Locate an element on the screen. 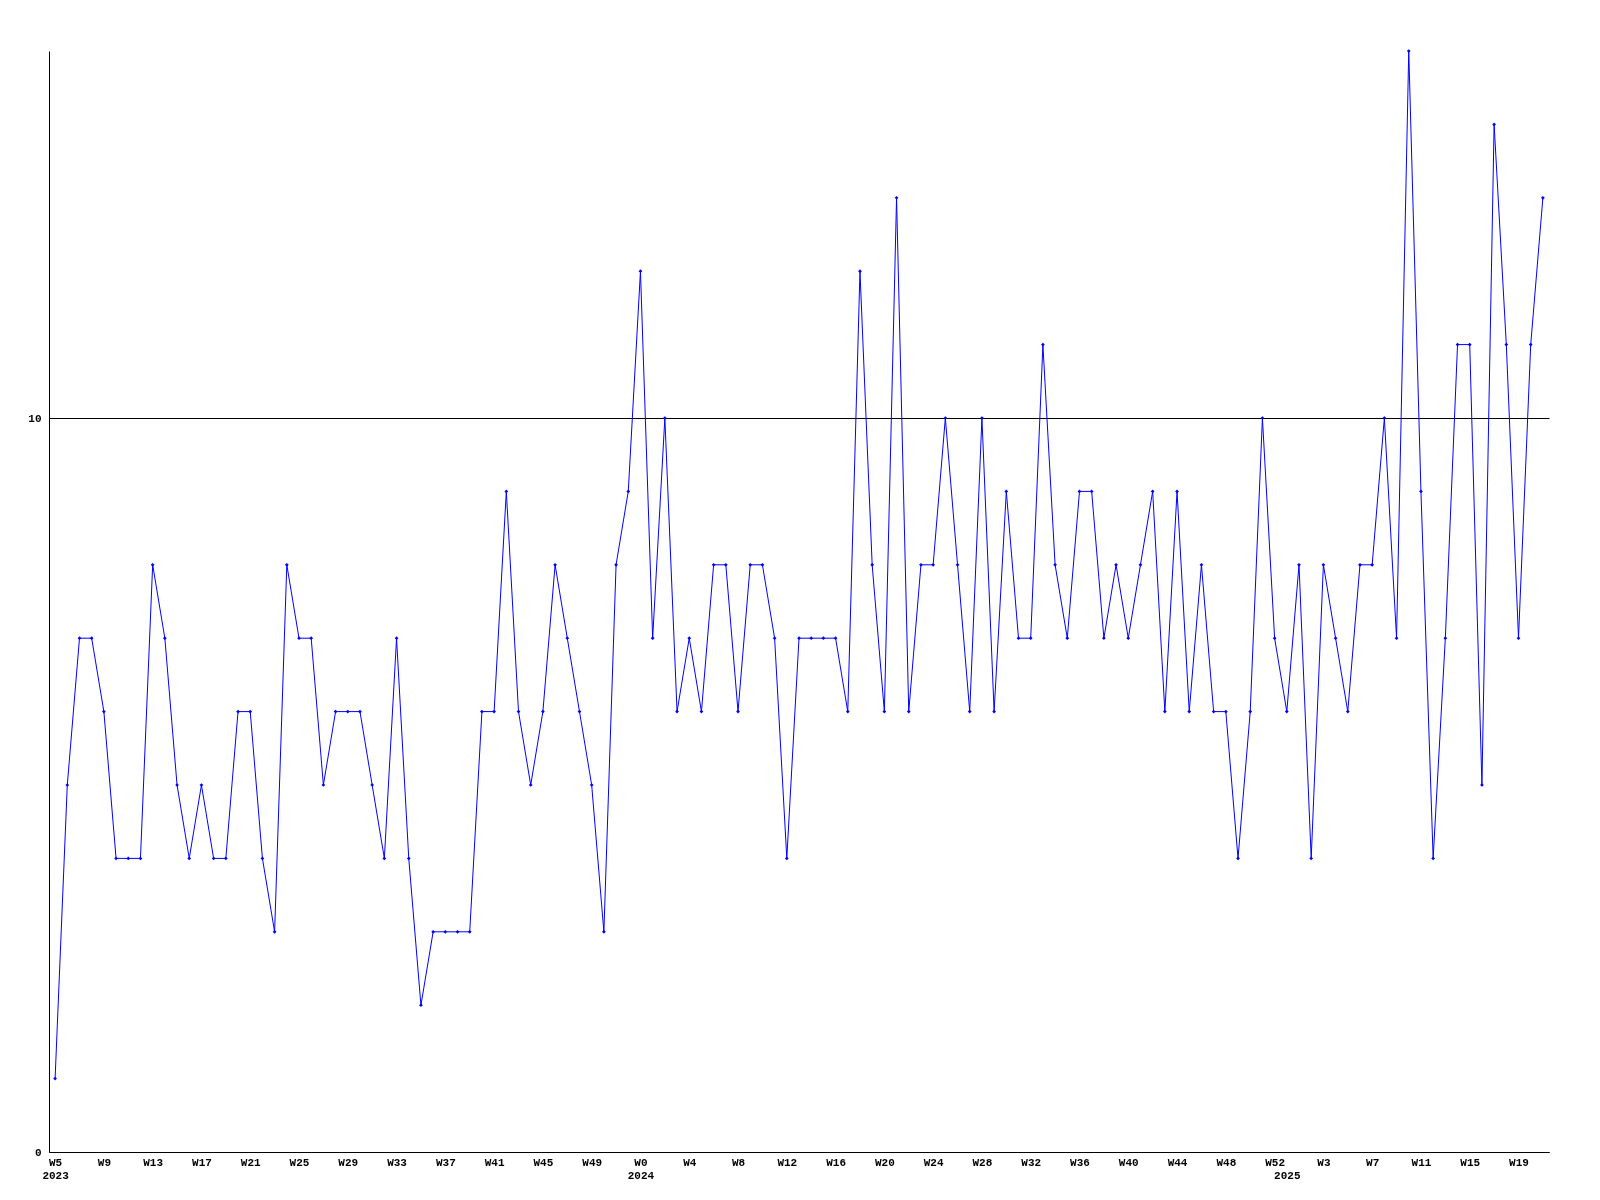 Image resolution: width=1600 pixels, height=1200 pixels. x-tick-label: W0 2024 is located at coordinates (641, 1169).